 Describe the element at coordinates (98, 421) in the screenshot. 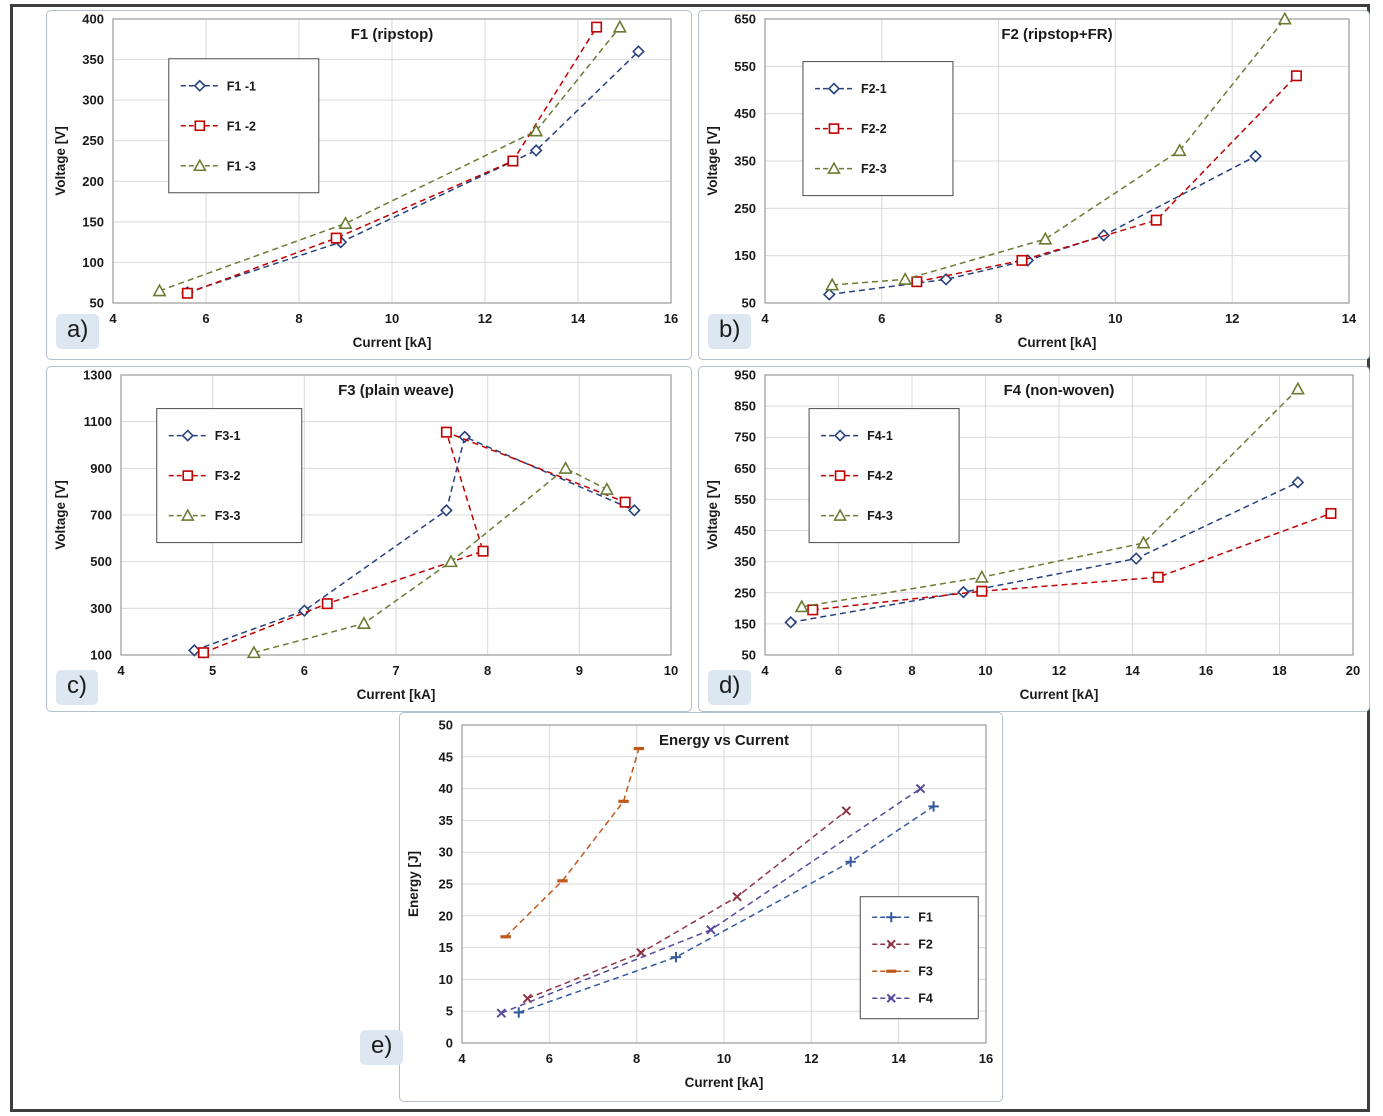

I see `svg-text: 1100` at that location.